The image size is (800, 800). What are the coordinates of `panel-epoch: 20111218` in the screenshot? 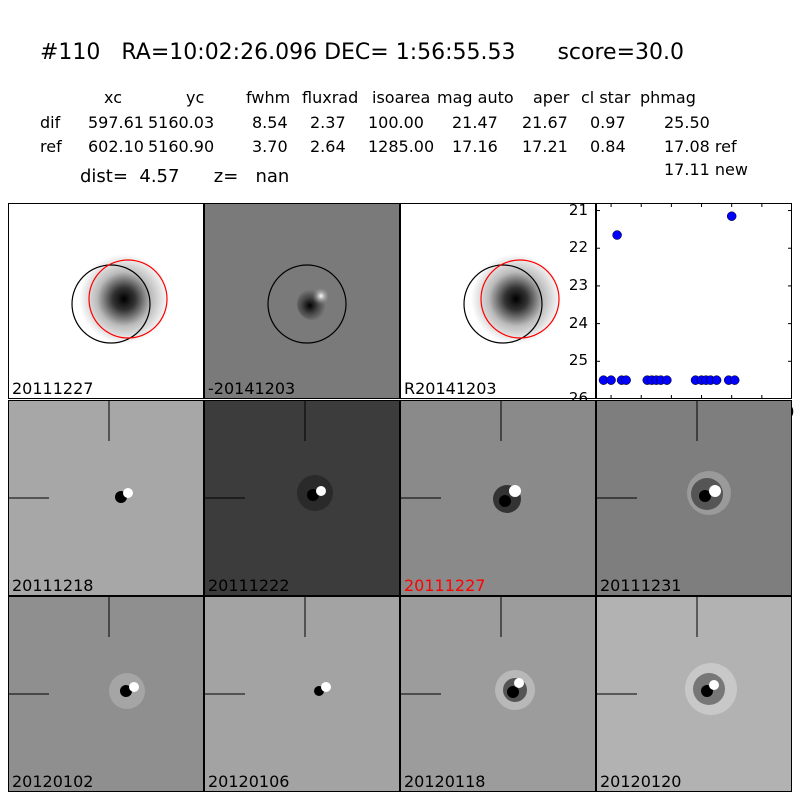 It's located at (106, 498).